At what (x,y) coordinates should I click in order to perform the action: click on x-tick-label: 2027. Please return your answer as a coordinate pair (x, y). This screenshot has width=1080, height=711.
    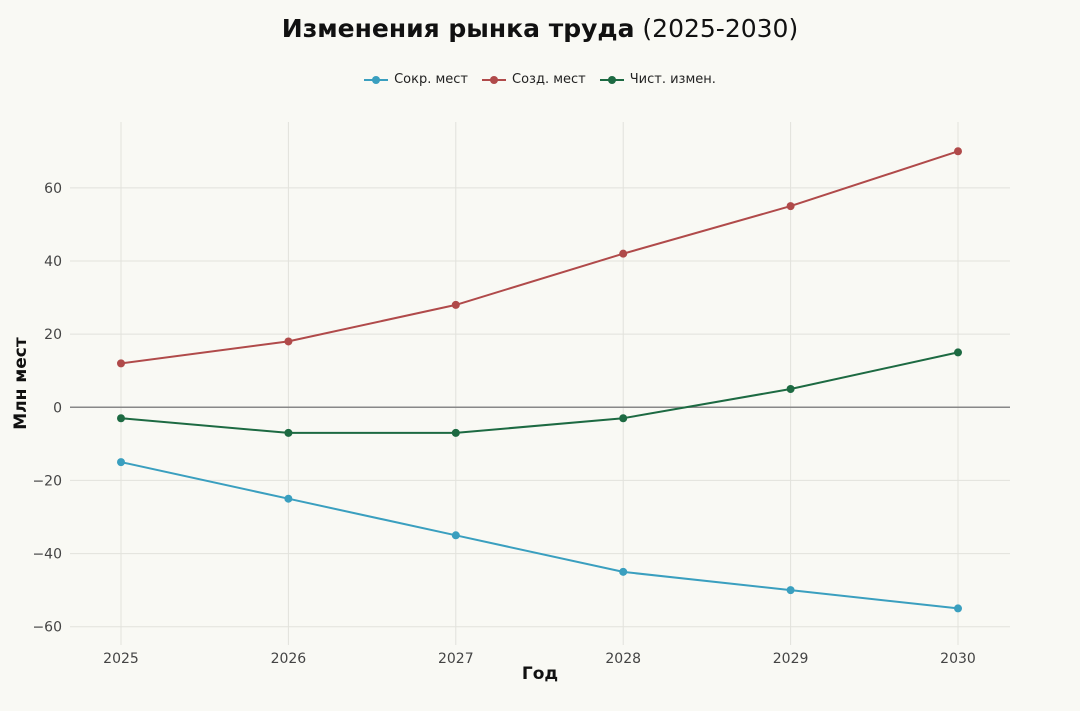
    Looking at the image, I should click on (456, 659).